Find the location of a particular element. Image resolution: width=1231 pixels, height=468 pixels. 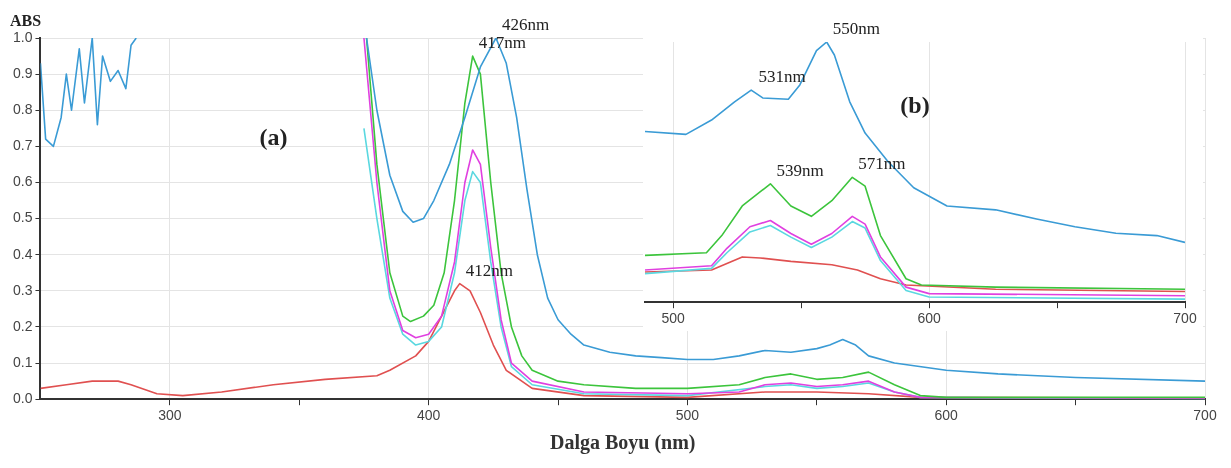

x-tick-label: 300 is located at coordinates (170, 415).